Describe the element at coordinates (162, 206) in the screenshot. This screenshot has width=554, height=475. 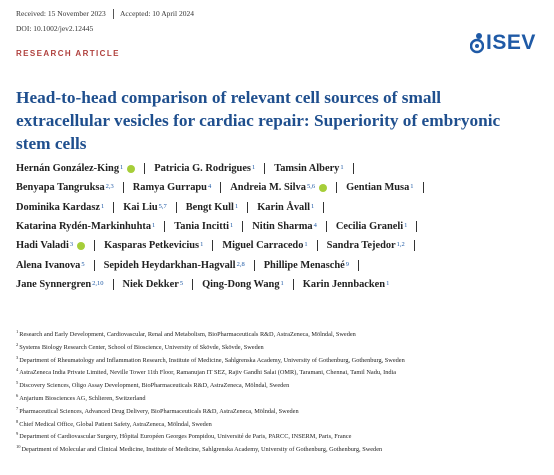
I see `author-affiliation: 5,7` at that location.